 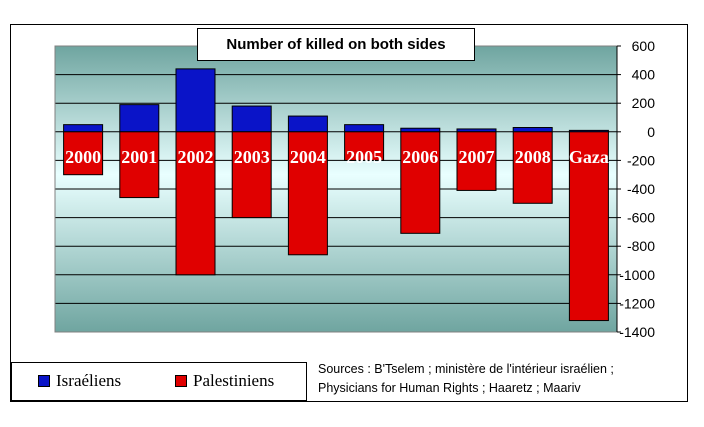 I want to click on bar-palestiniens-2006, so click(x=420, y=182).